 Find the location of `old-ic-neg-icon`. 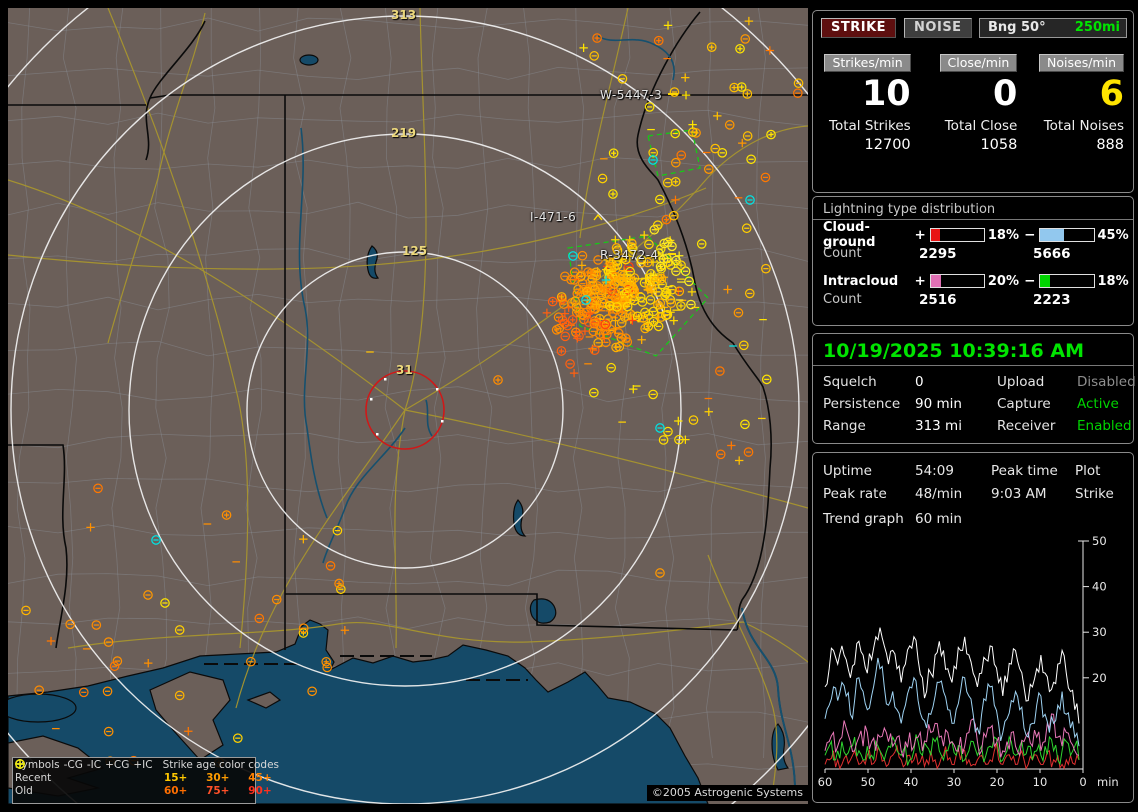

old-ic-neg-icon is located at coordinates (59, 780).